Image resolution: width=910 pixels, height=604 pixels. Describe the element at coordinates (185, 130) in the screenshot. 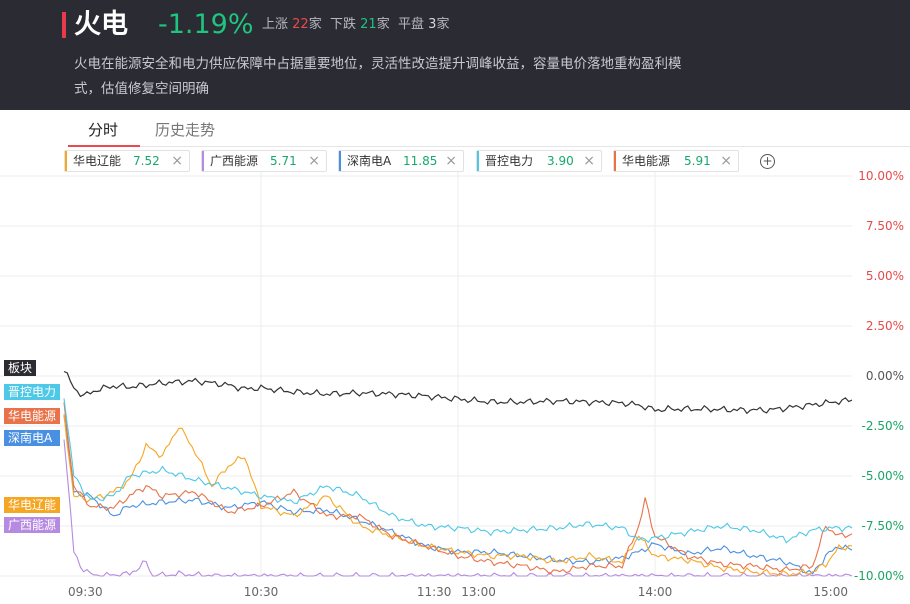

I see `tab-history: 历史走势` at that location.